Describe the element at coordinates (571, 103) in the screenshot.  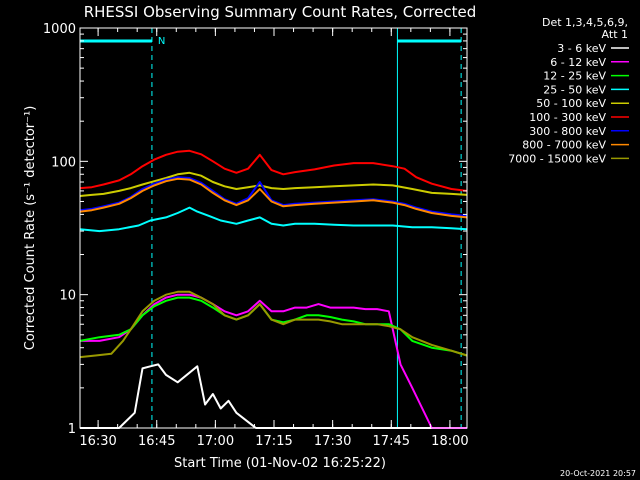
I see `legend-label: 50 - 100 keV` at that location.